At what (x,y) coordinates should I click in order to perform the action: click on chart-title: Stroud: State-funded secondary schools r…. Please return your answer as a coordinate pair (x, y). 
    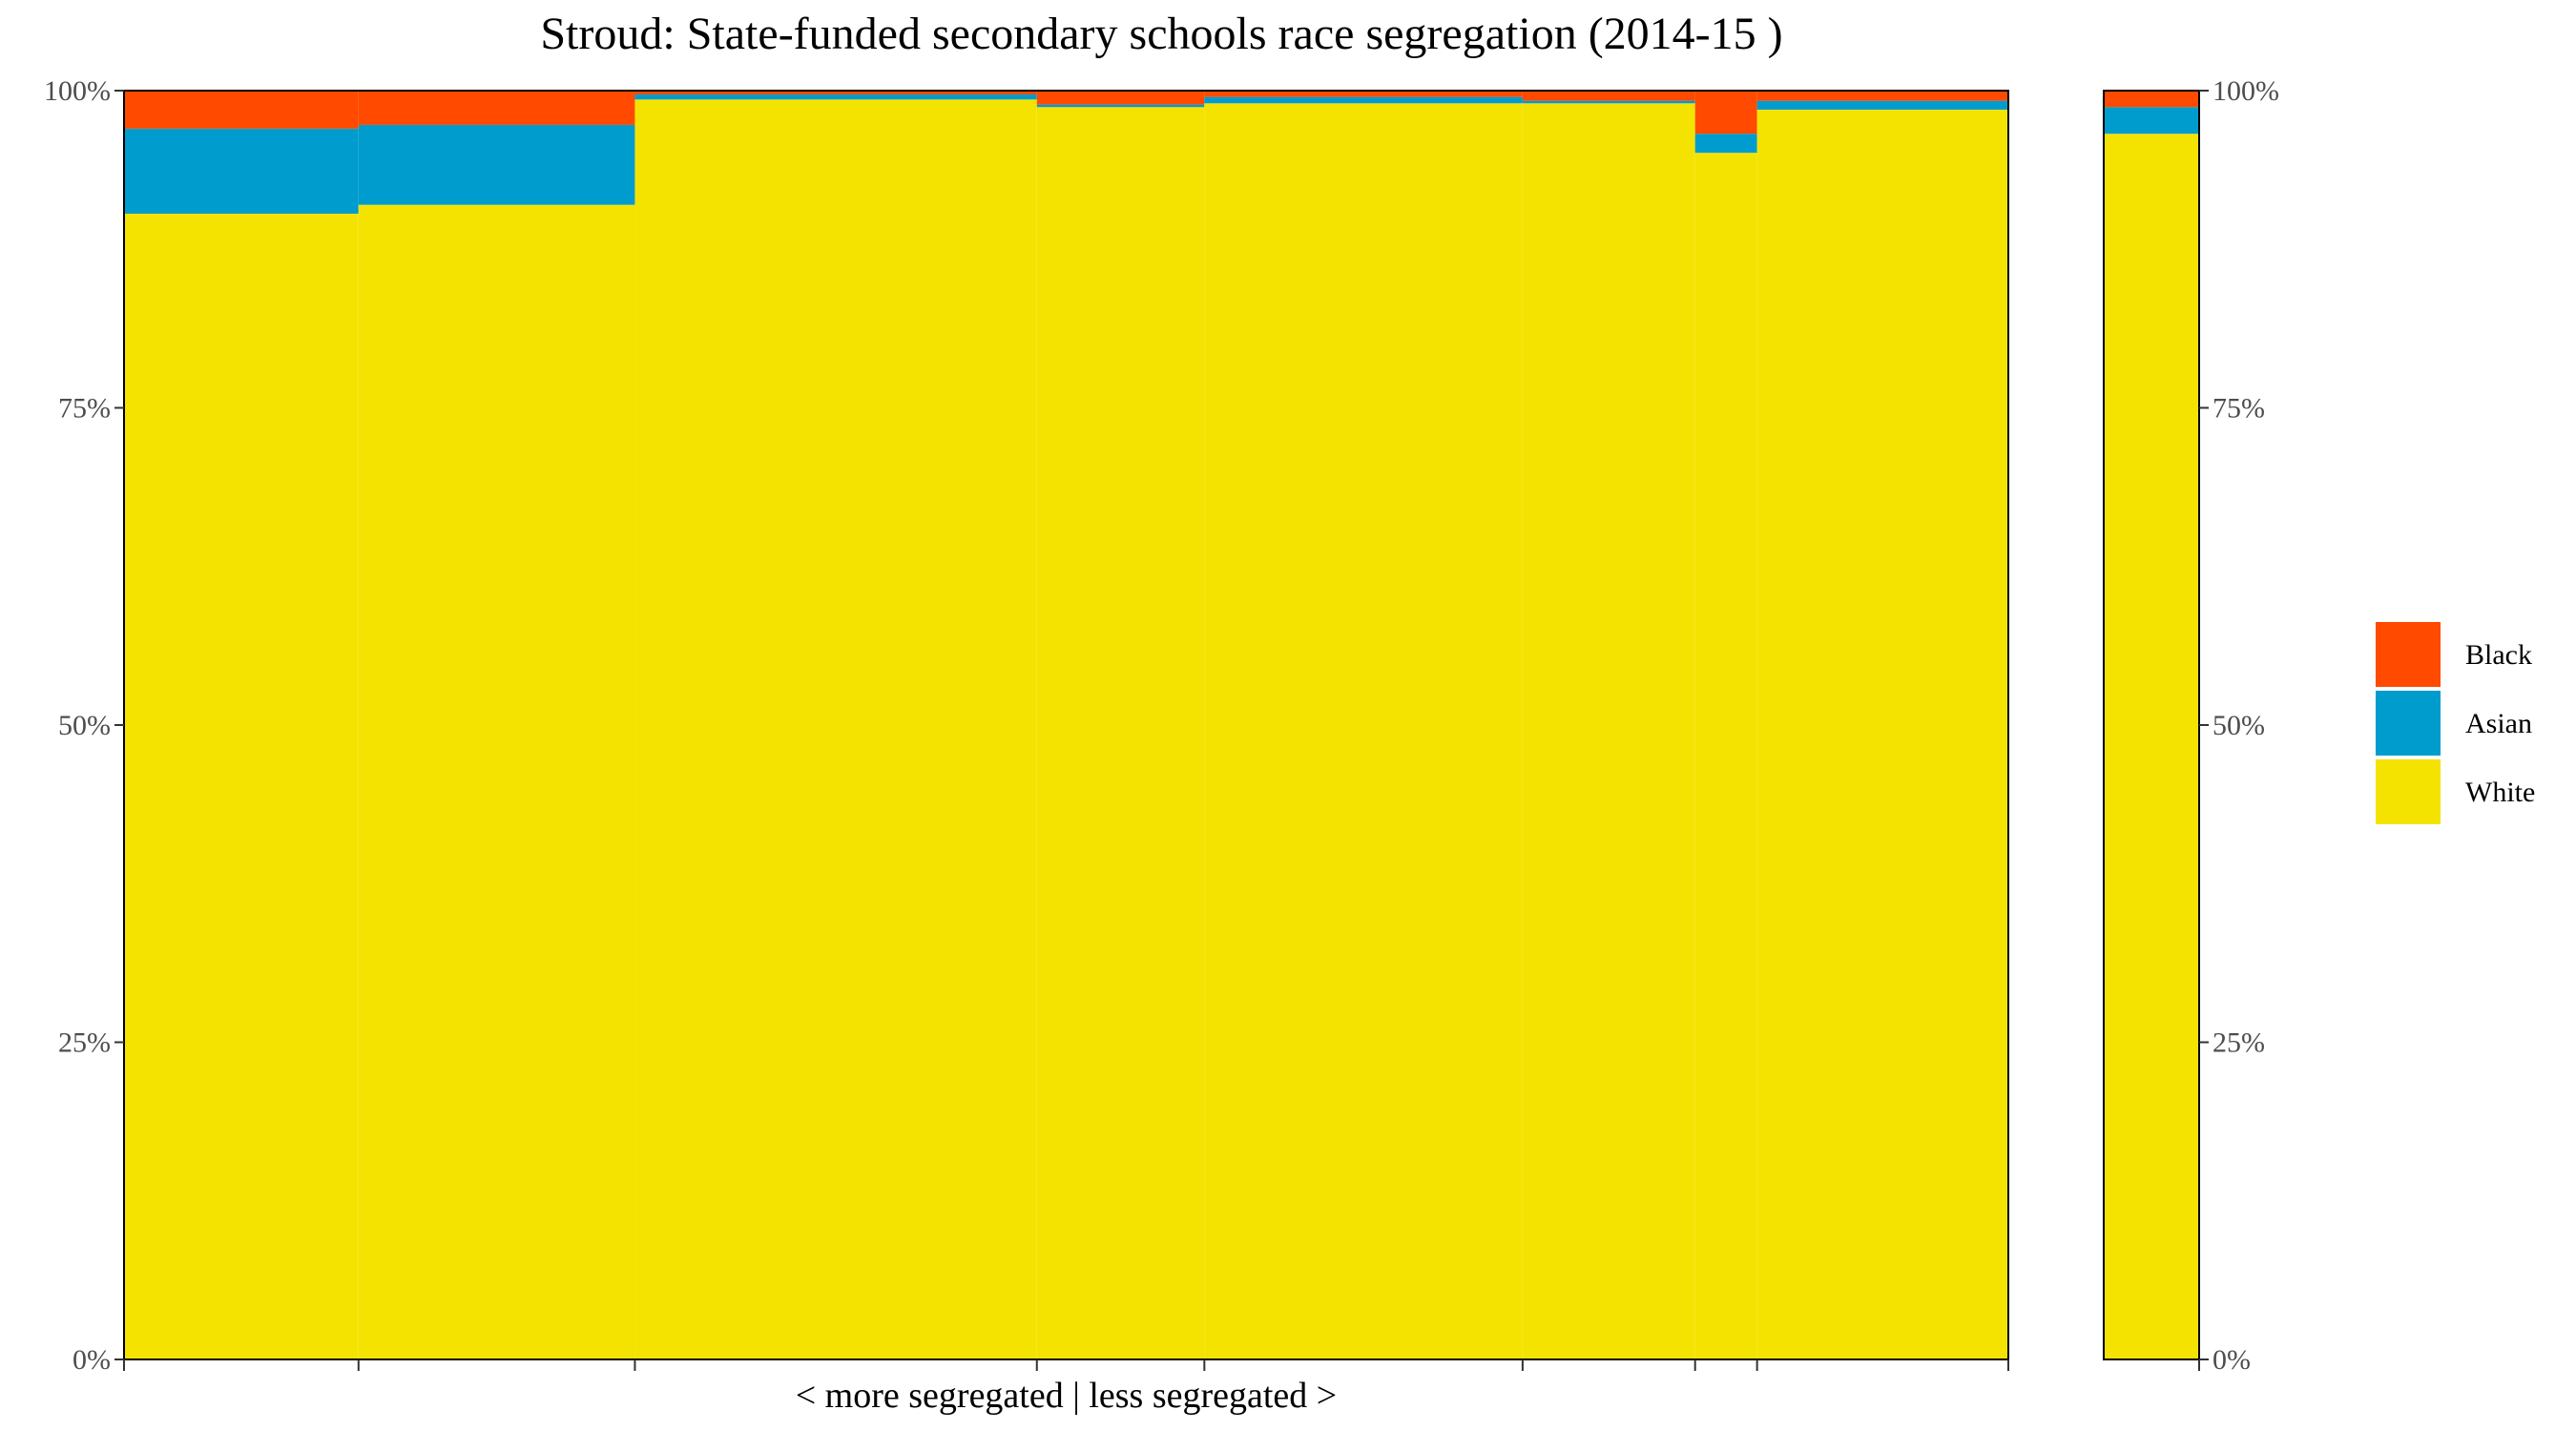
    Looking at the image, I should click on (1161, 34).